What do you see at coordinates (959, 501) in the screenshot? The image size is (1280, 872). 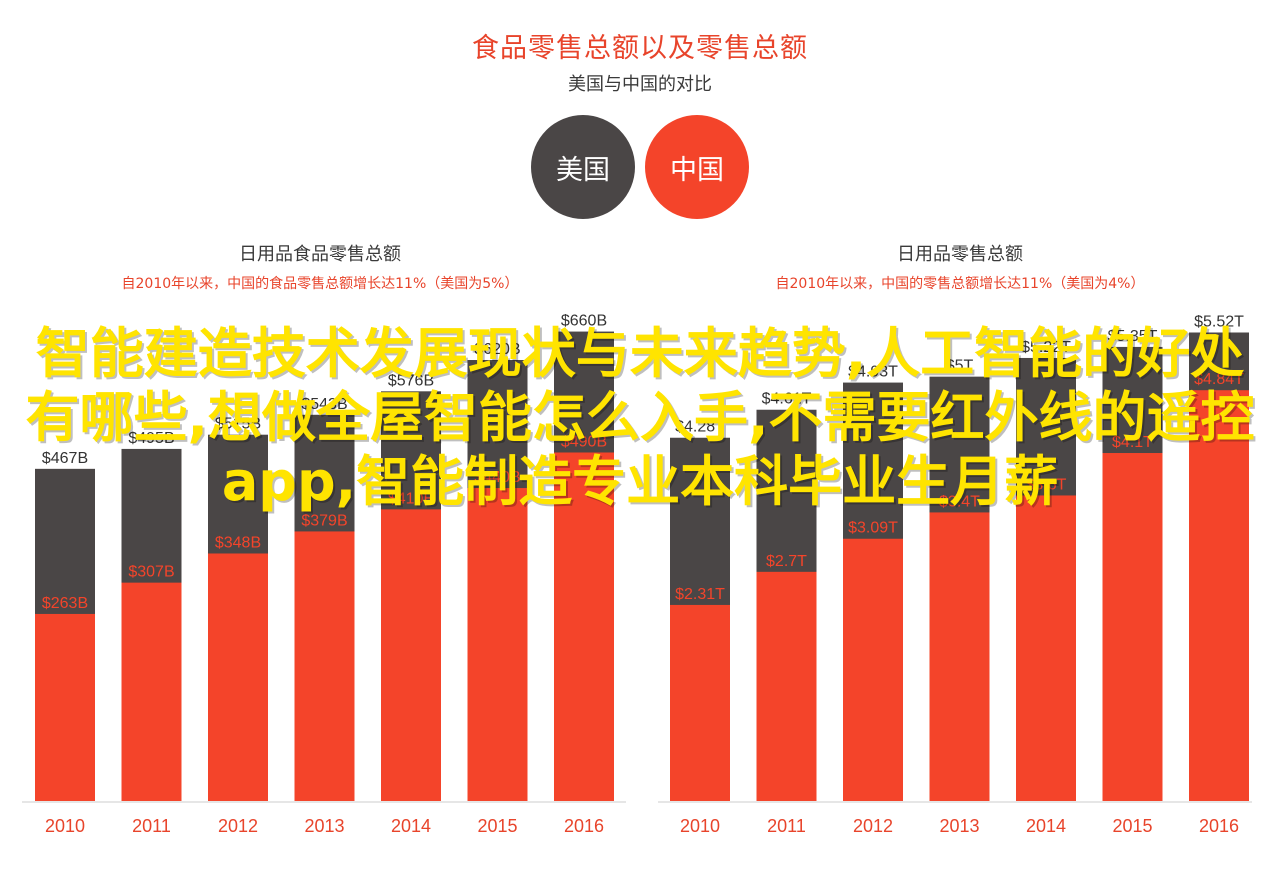 I see `data-label-china-2013: $3.4T` at bounding box center [959, 501].